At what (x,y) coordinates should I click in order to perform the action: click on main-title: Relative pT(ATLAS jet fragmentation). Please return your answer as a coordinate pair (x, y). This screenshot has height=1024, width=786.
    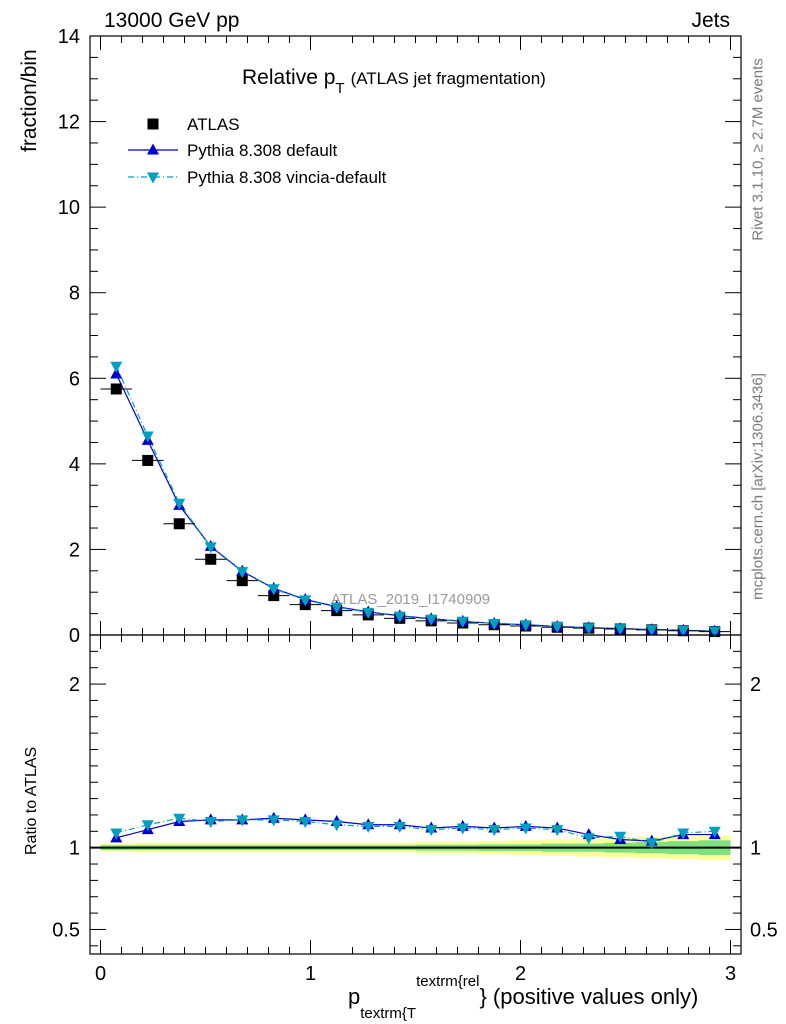
    Looking at the image, I should click on (394, 81).